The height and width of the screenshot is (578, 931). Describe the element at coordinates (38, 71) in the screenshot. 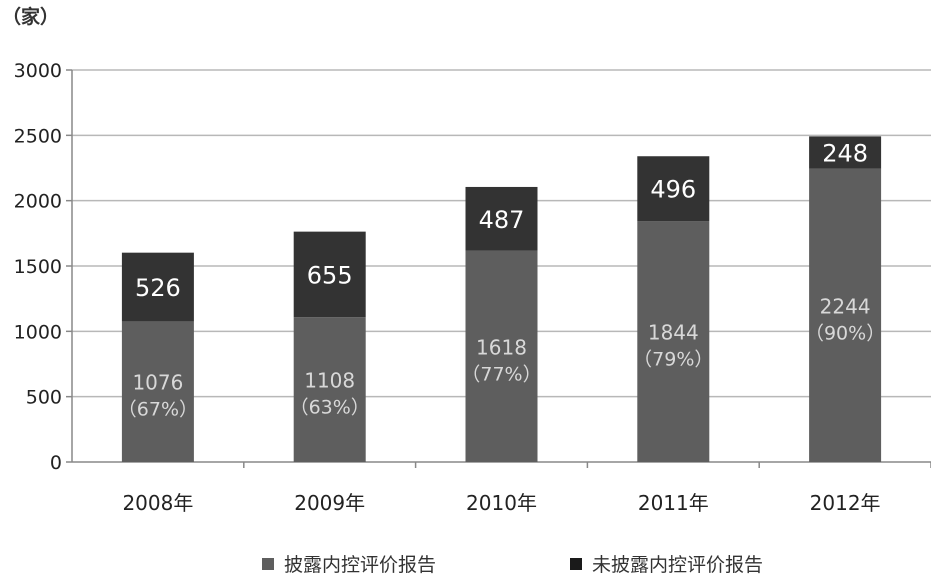

I see `y-tick-label: 3000` at that location.